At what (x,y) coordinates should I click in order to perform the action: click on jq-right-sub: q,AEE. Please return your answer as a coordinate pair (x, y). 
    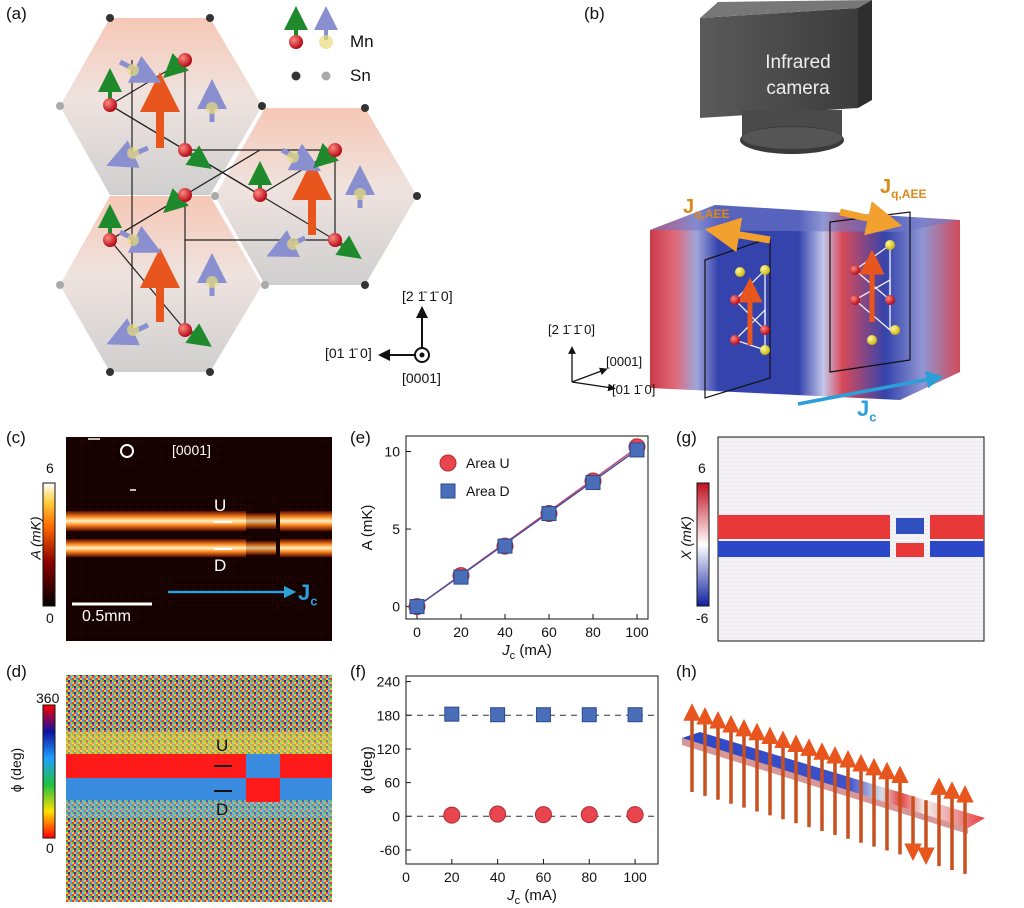
    Looking at the image, I should click on (909, 194).